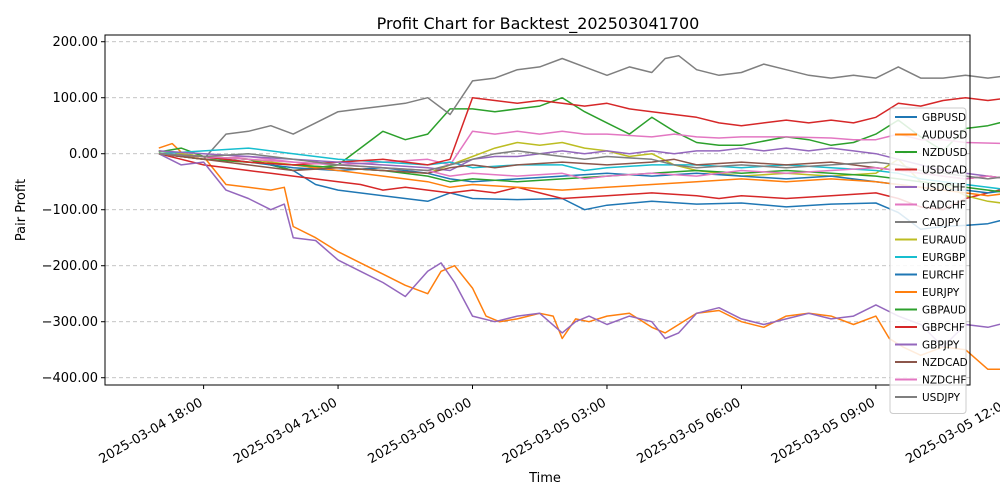  What do you see at coordinates (941, 345) in the screenshot?
I see `legend-label: GBPJPY` at bounding box center [941, 345].